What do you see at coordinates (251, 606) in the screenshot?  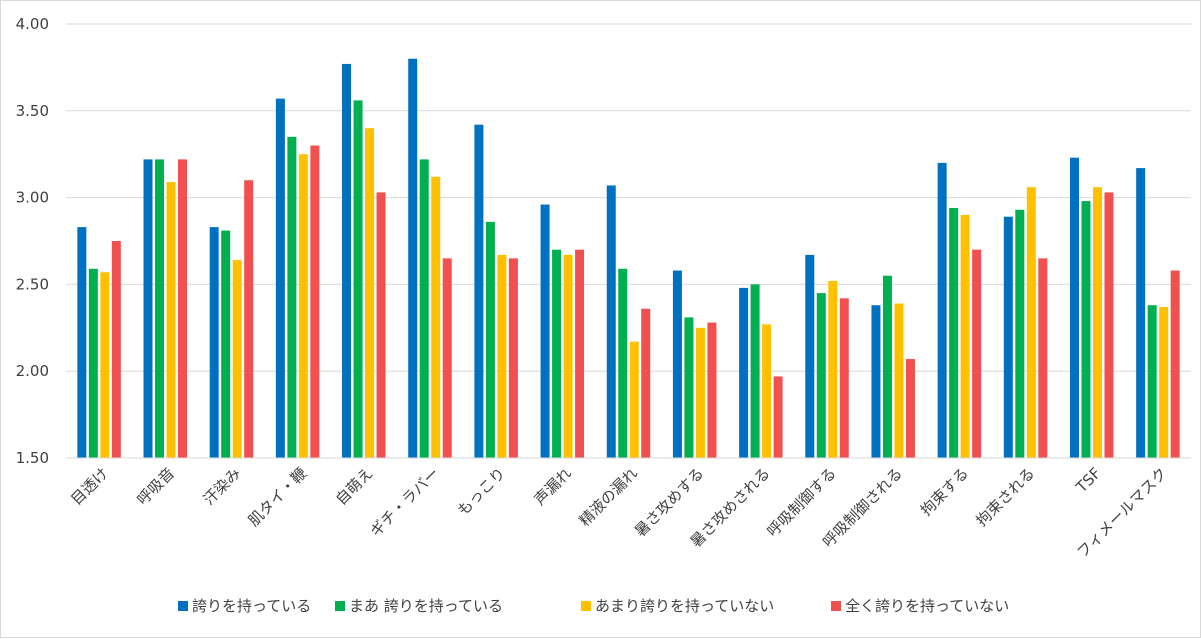 I see `legend-label: 誇りを持っている` at bounding box center [251, 606].